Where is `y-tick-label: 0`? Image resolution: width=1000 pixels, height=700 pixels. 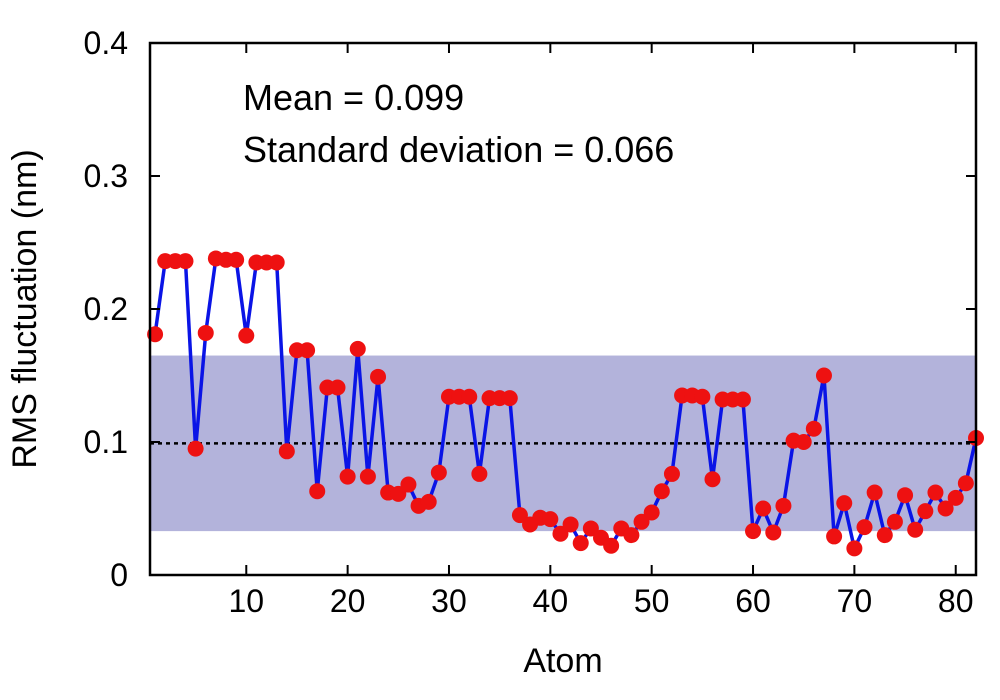 y-tick-label: 0 is located at coordinates (119, 575).